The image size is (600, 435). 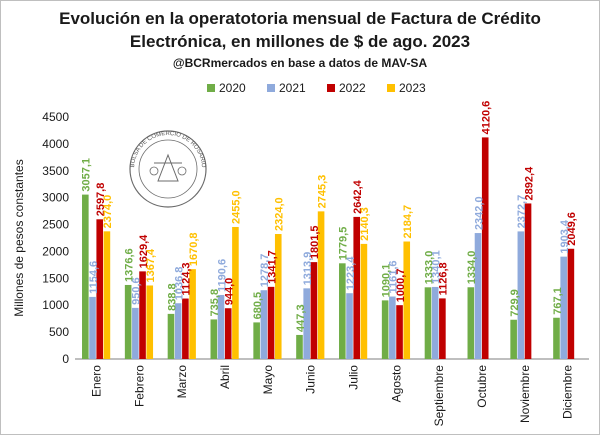 What do you see at coordinates (436, 267) in the screenshot?
I see `data-label-2021-Septiembre: 1340,1` at bounding box center [436, 267].